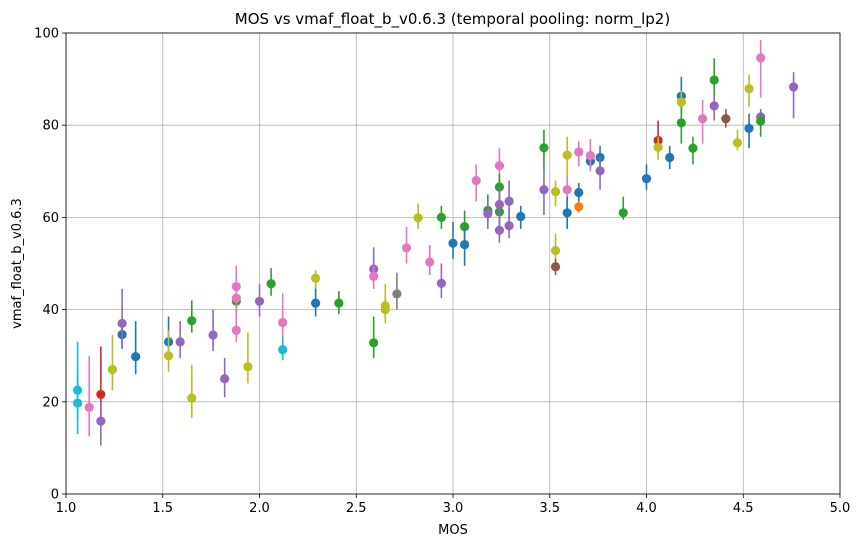 The image size is (861, 547). What do you see at coordinates (66, 508) in the screenshot?
I see `x-tick-label: 1.0` at bounding box center [66, 508].